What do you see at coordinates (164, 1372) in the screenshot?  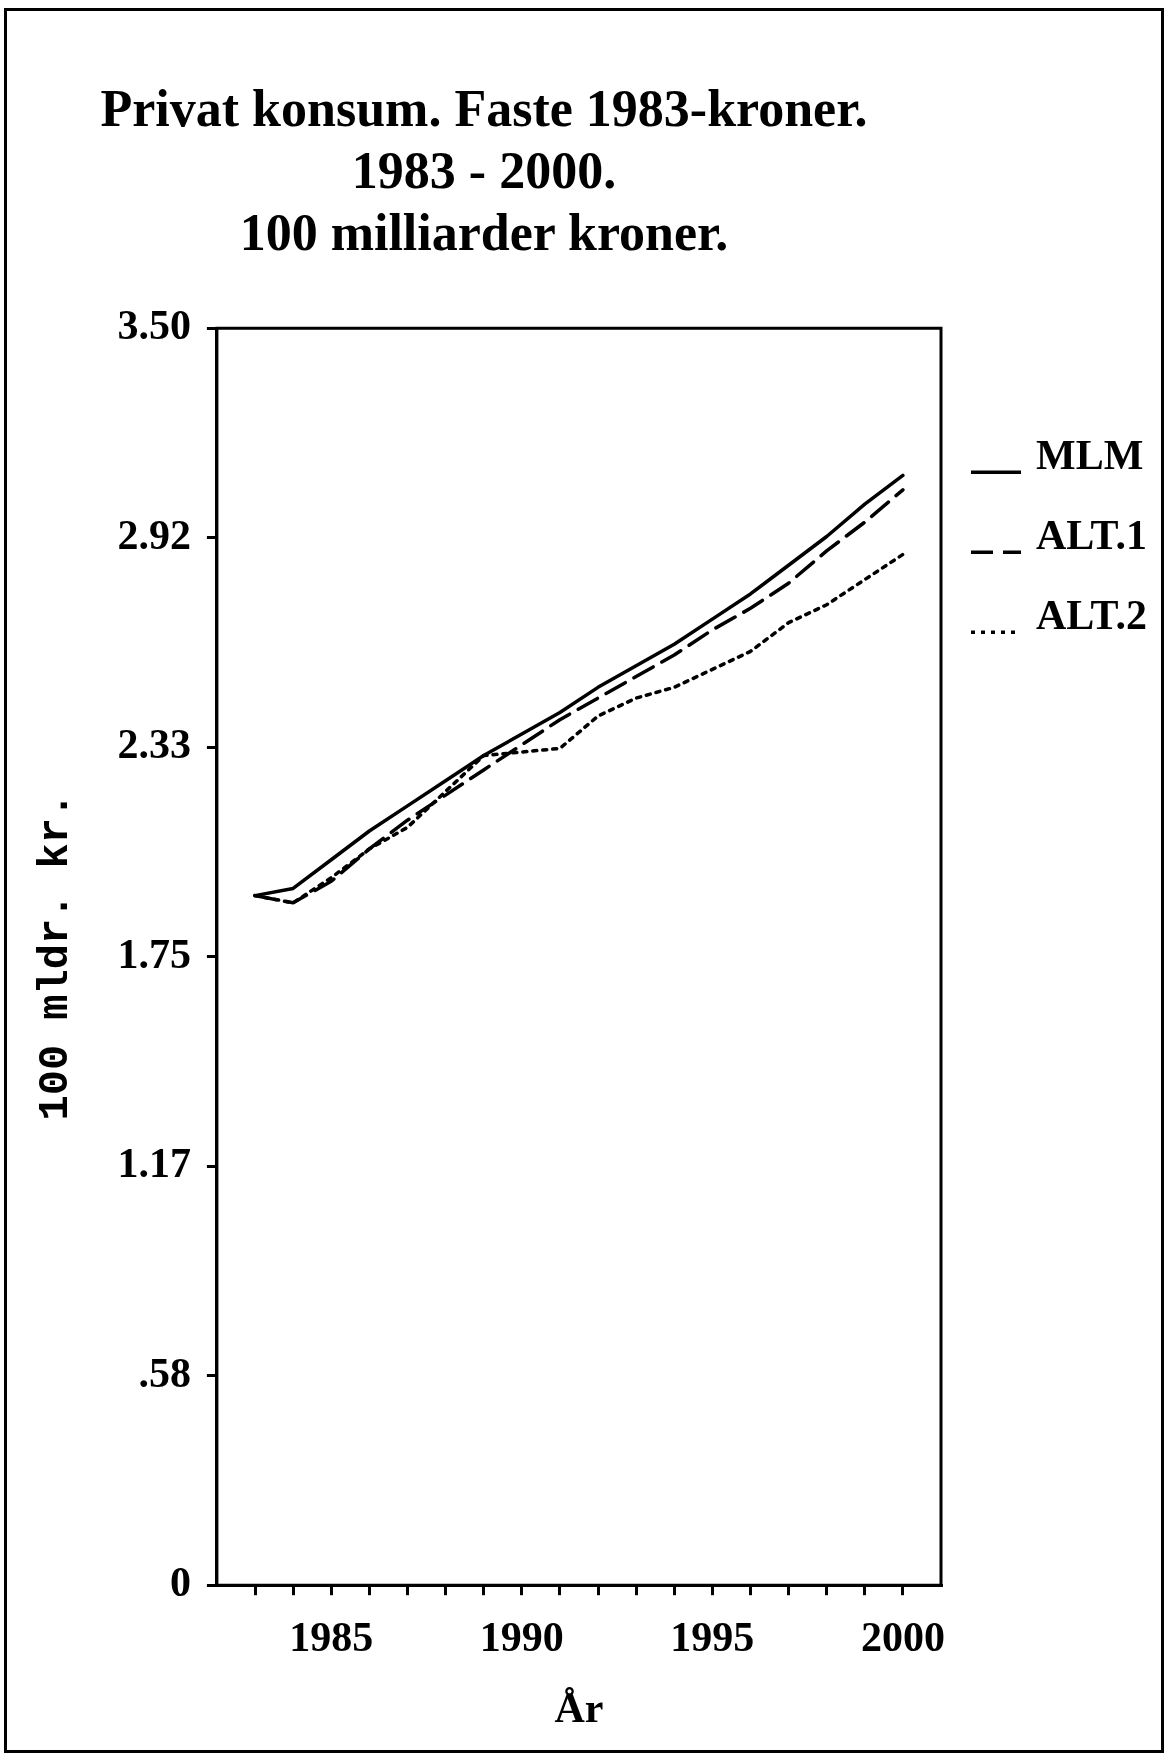 I see `y-tick-label: .58` at bounding box center [164, 1372].